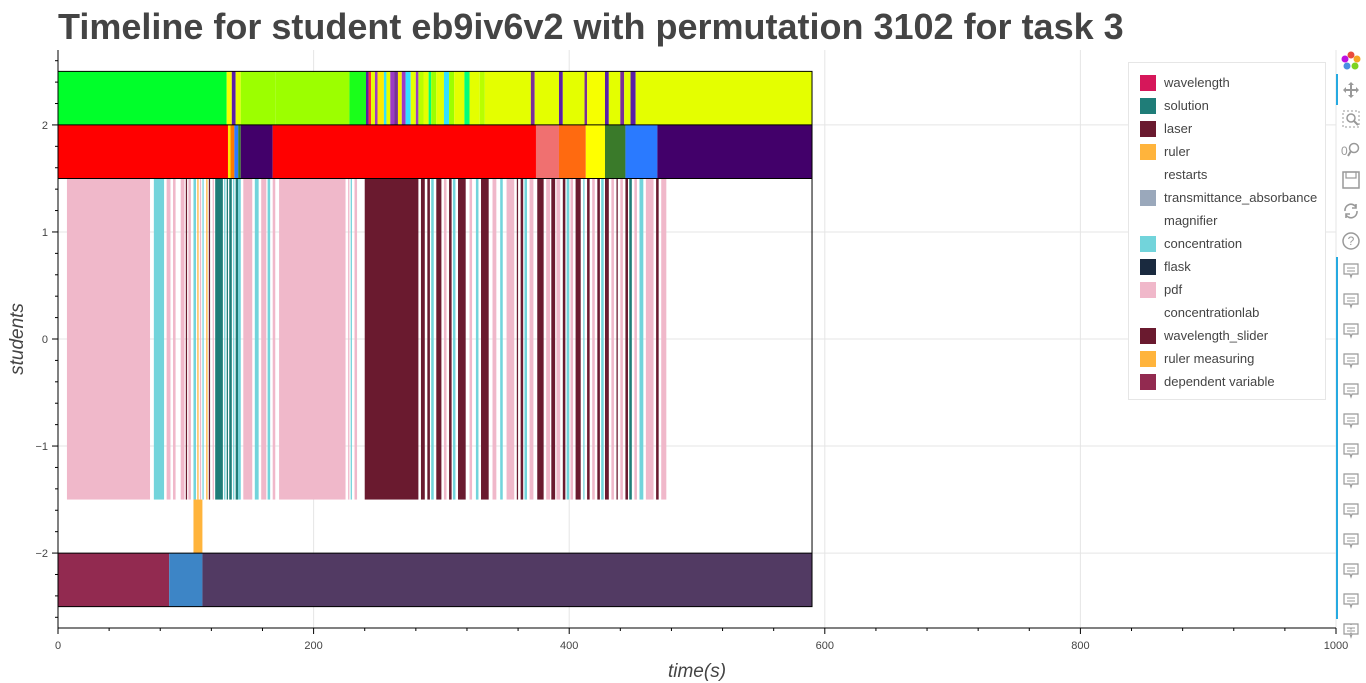 The image size is (1366, 683). What do you see at coordinates (825, 646) in the screenshot?
I see `x-tick-label: 600` at bounding box center [825, 646].